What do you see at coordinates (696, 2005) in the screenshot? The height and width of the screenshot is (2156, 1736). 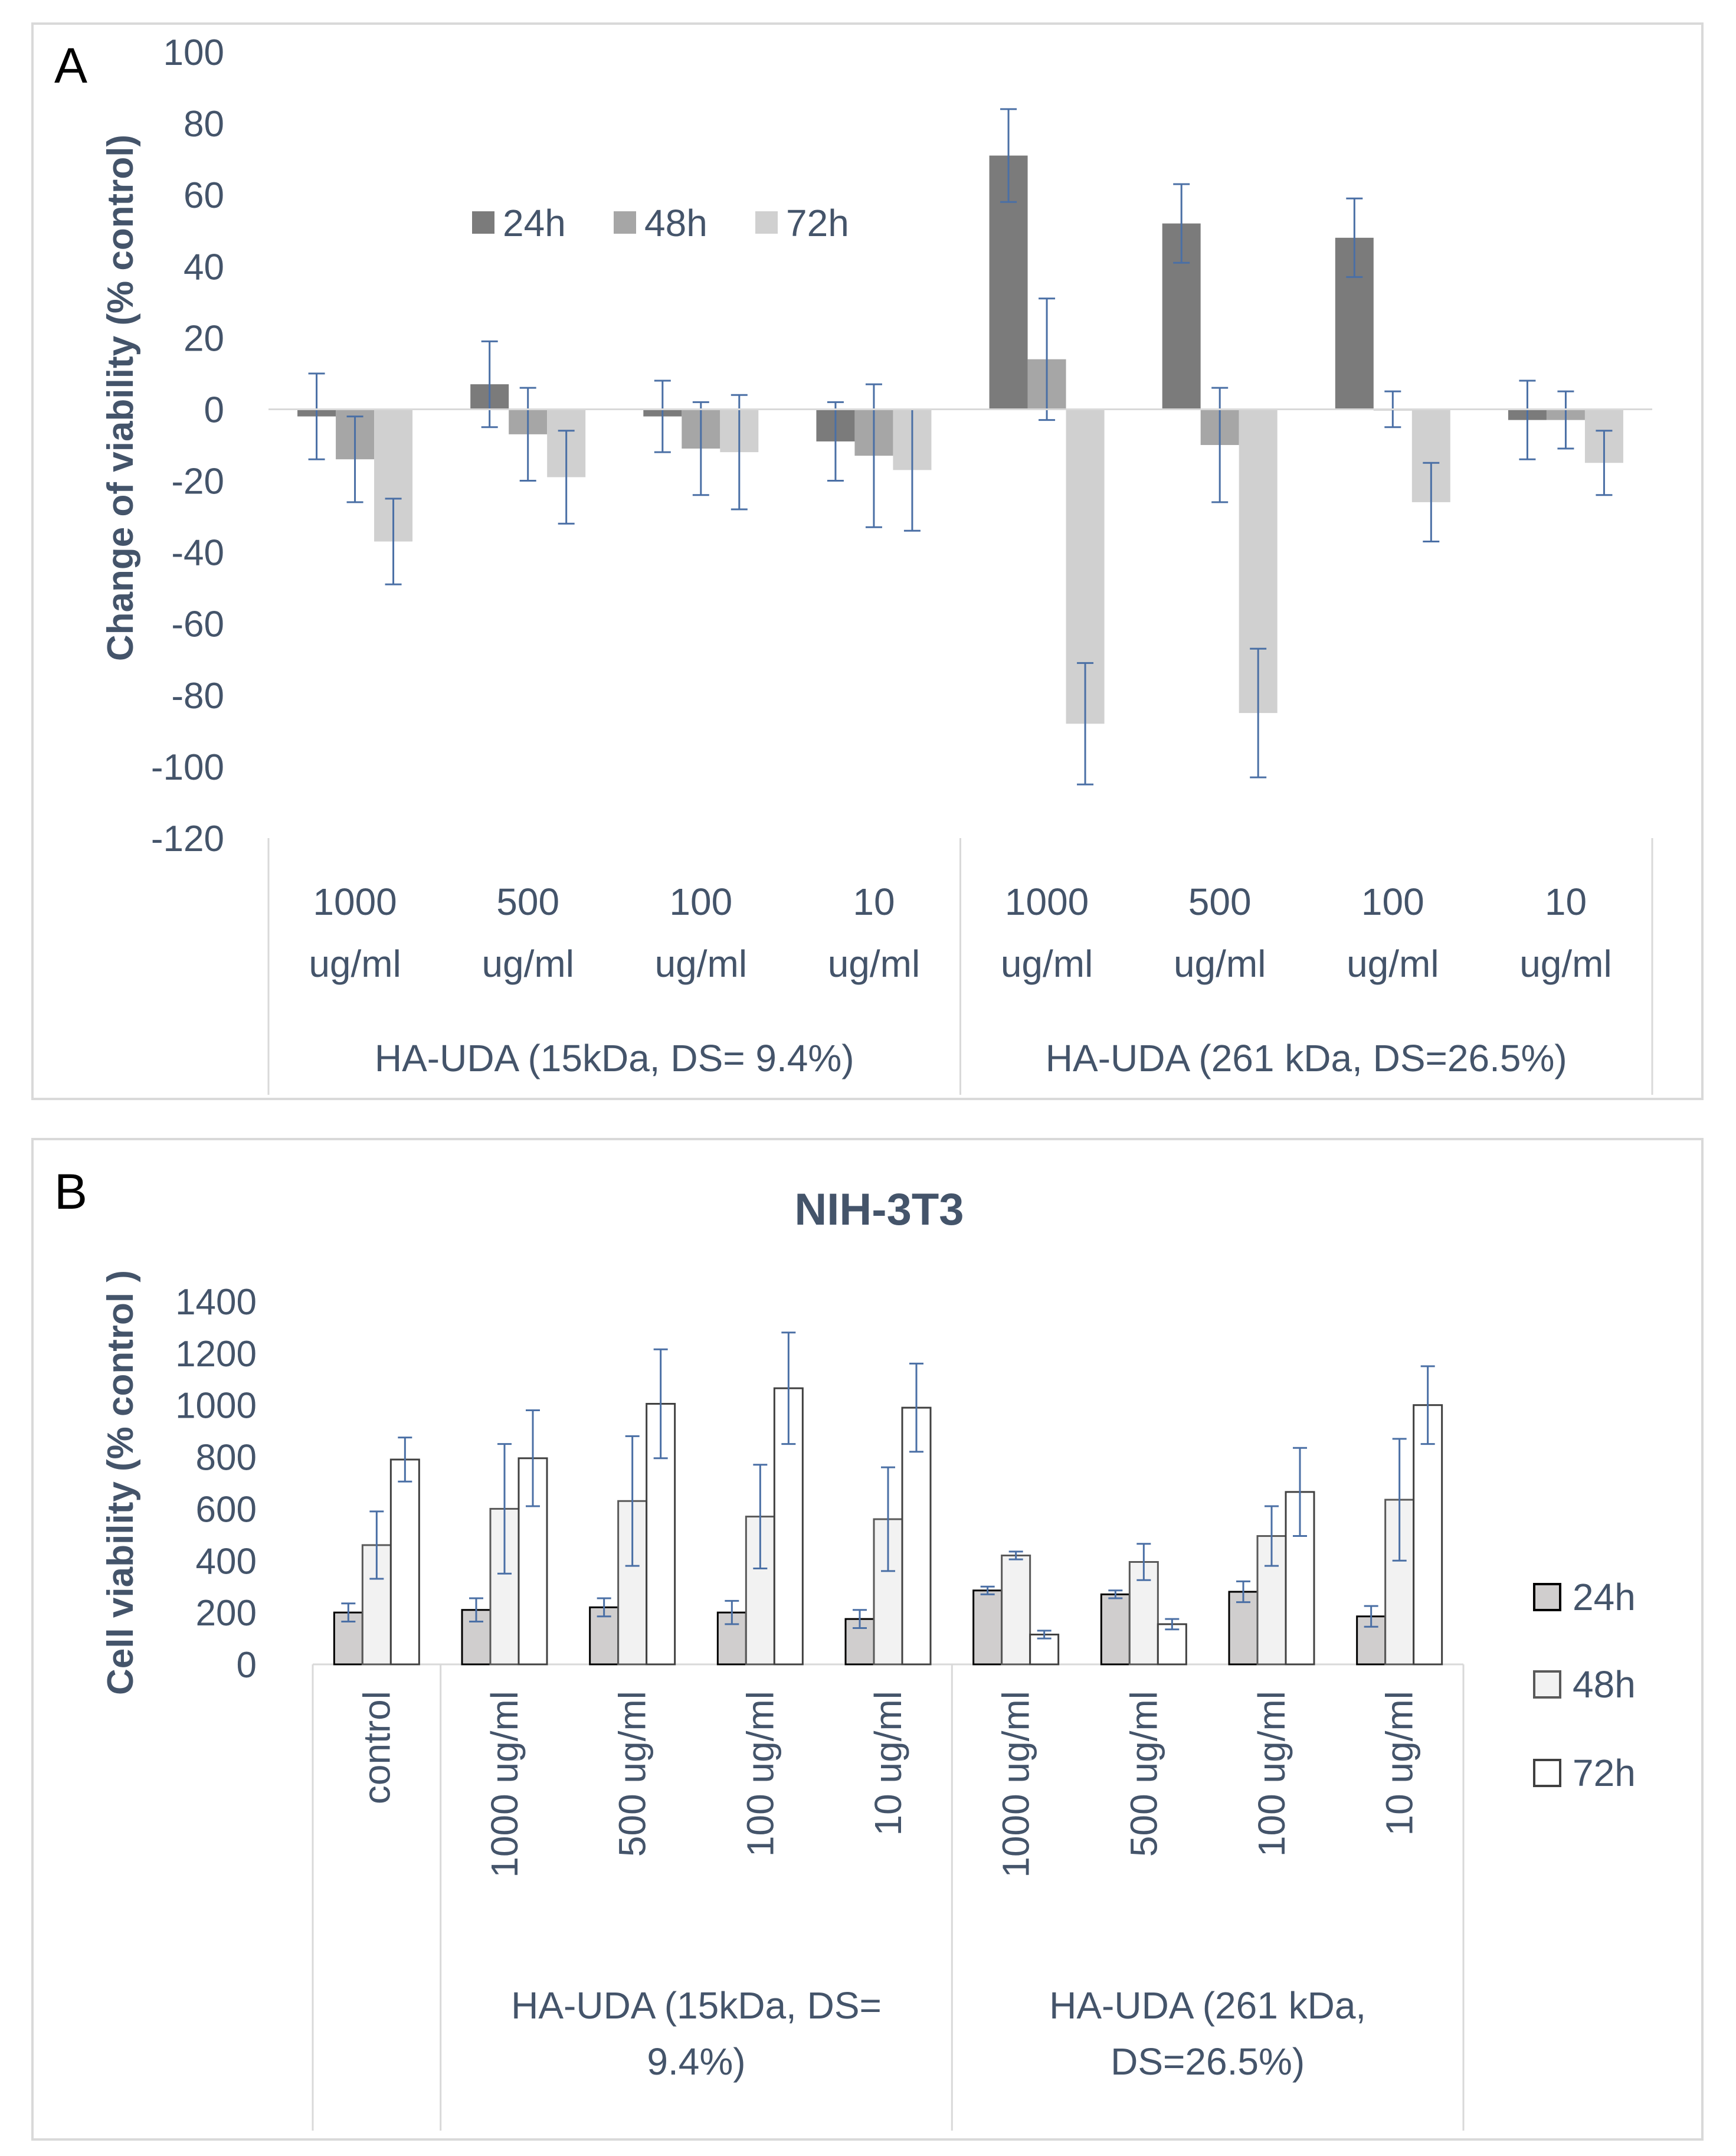 I see `b-group-label-line1: HA-UDA (15kDa, DS=` at bounding box center [696, 2005].